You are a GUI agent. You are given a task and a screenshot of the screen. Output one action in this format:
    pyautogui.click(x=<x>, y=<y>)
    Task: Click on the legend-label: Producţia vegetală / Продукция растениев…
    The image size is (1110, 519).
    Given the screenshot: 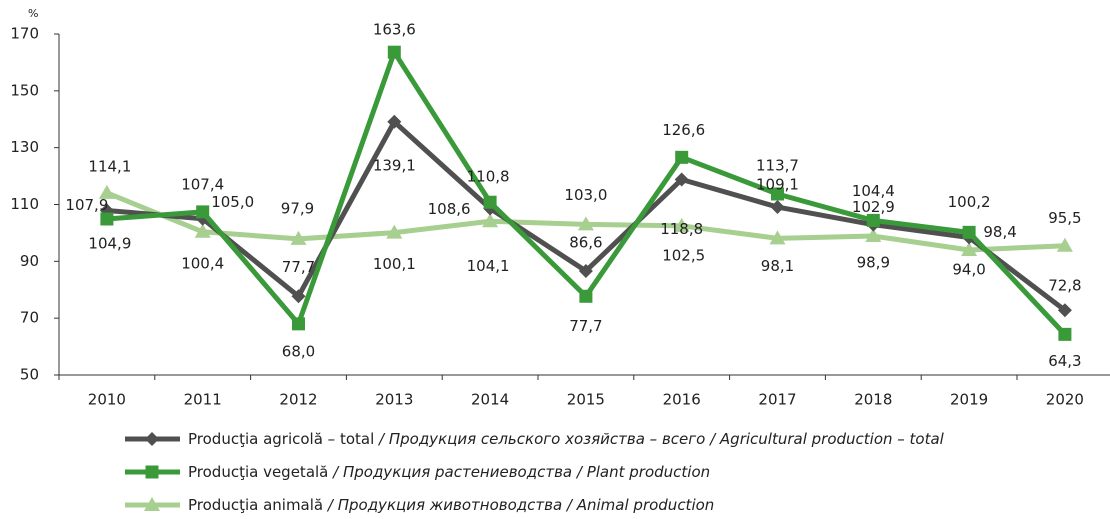 What is the action you would take?
    pyautogui.click(x=449, y=472)
    